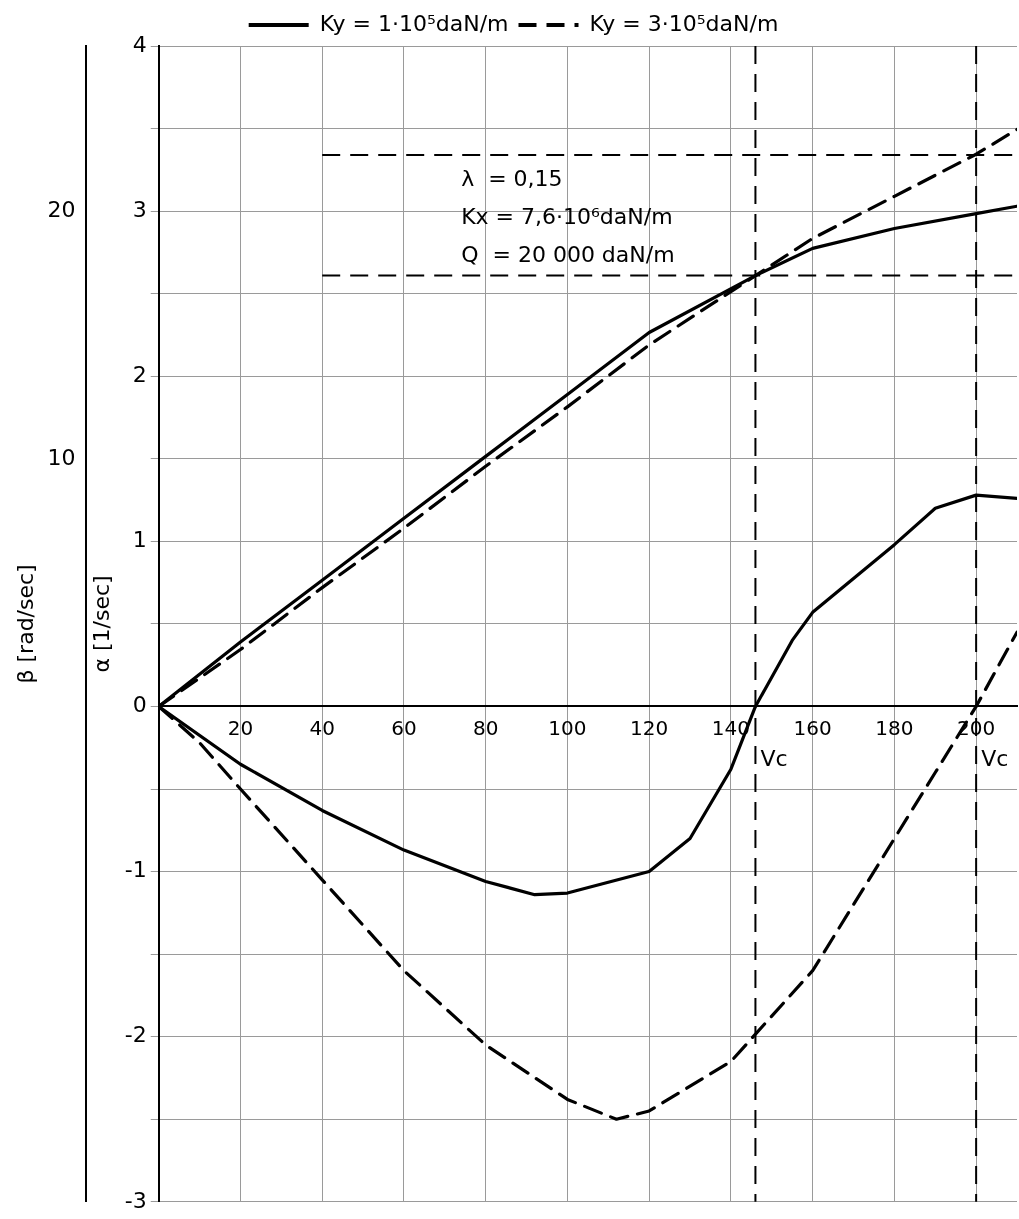 The image size is (1019, 1219). I want to click on y-tick-label: 0, so click(139, 705).